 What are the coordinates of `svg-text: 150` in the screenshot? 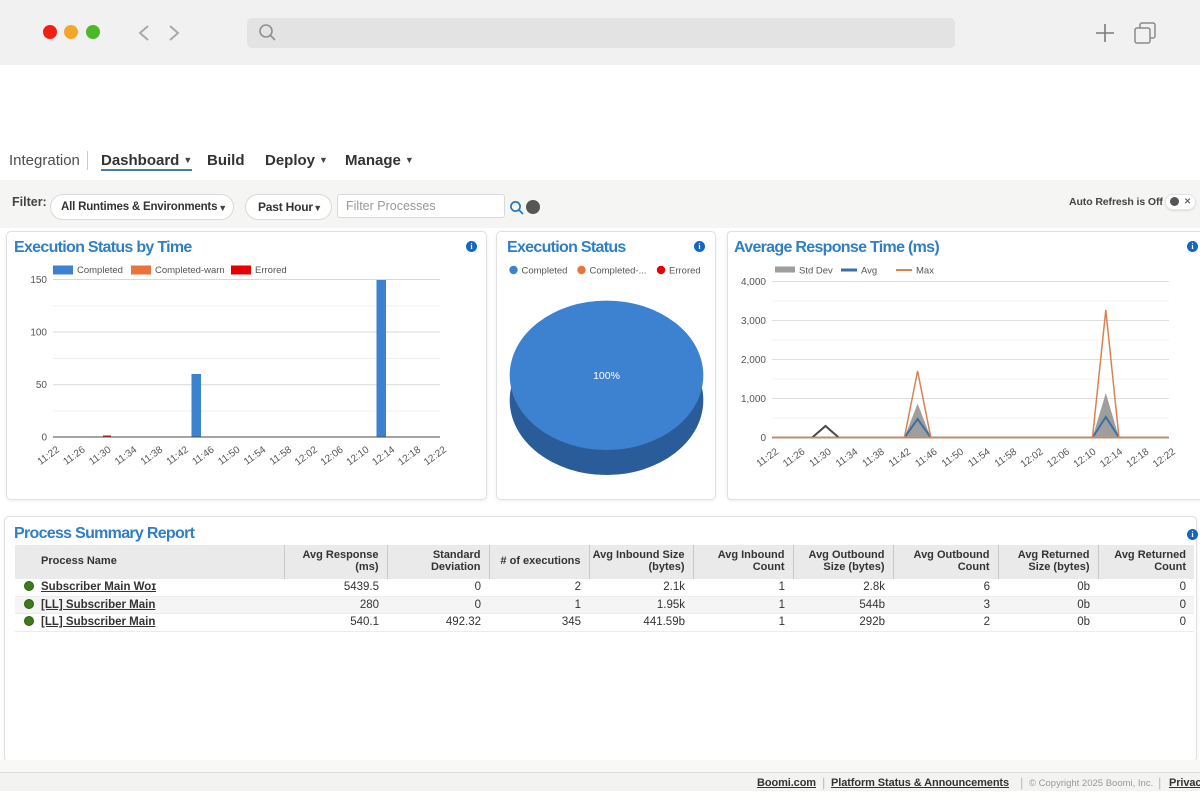 It's located at (38, 280).